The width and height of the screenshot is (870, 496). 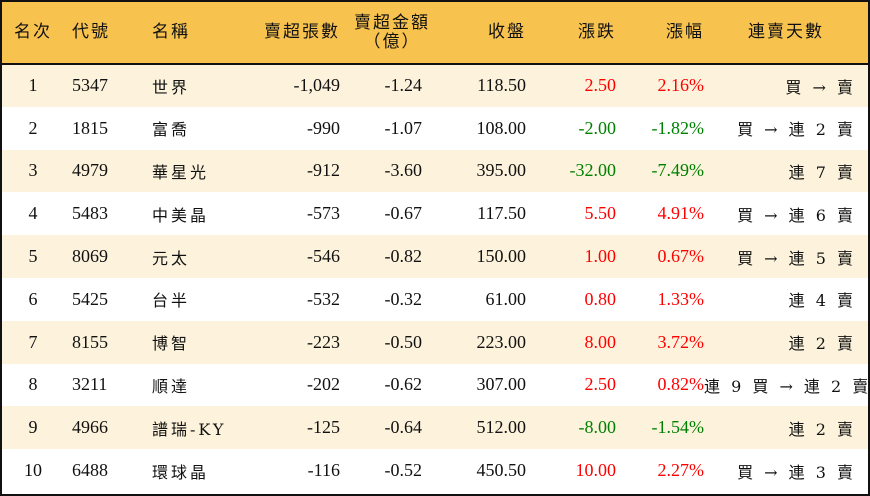 What do you see at coordinates (600, 213) in the screenshot?
I see `cell-change: 5.50` at bounding box center [600, 213].